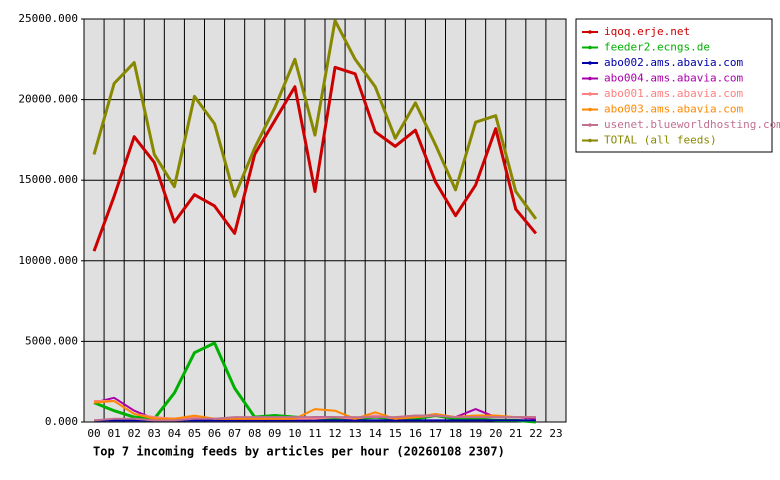  What do you see at coordinates (395, 433) in the screenshot?
I see `x-tick-label: 15` at bounding box center [395, 433].